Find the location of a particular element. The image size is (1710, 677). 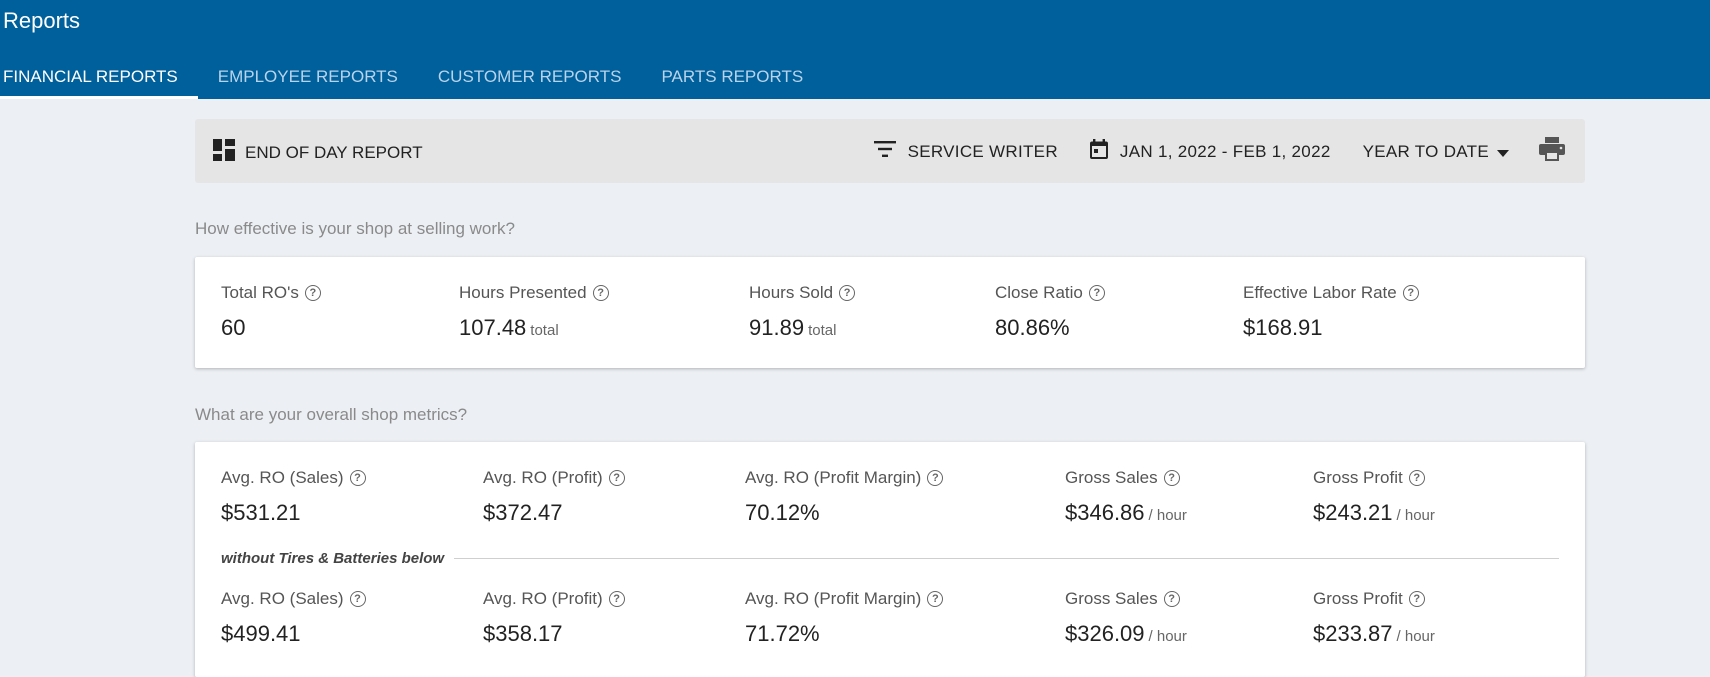

tires-batteries-divider: without Tires & Batteries below is located at coordinates (890, 558).